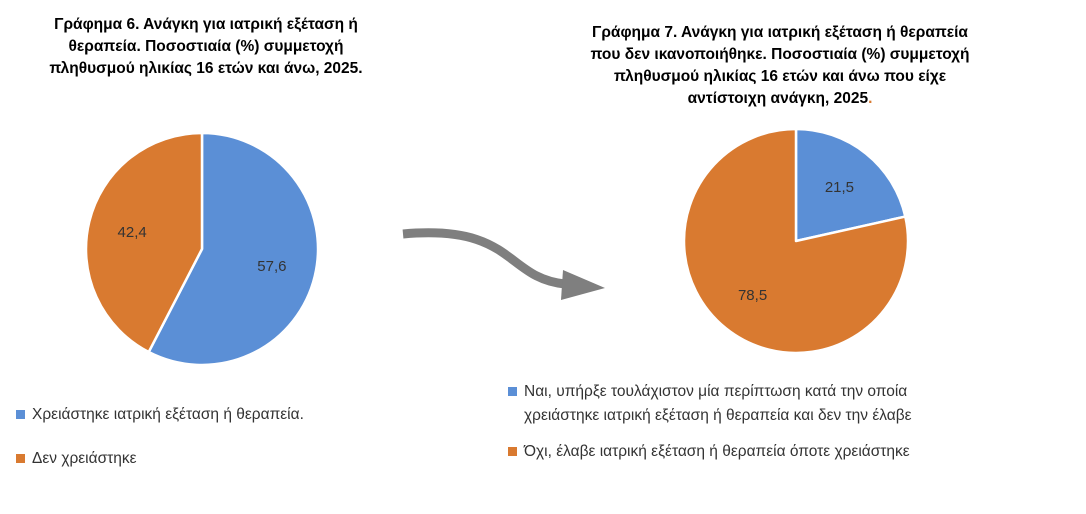 This screenshot has width=1086, height=514. I want to click on legend-item: Δεν χρειάστηκε, so click(216, 459).